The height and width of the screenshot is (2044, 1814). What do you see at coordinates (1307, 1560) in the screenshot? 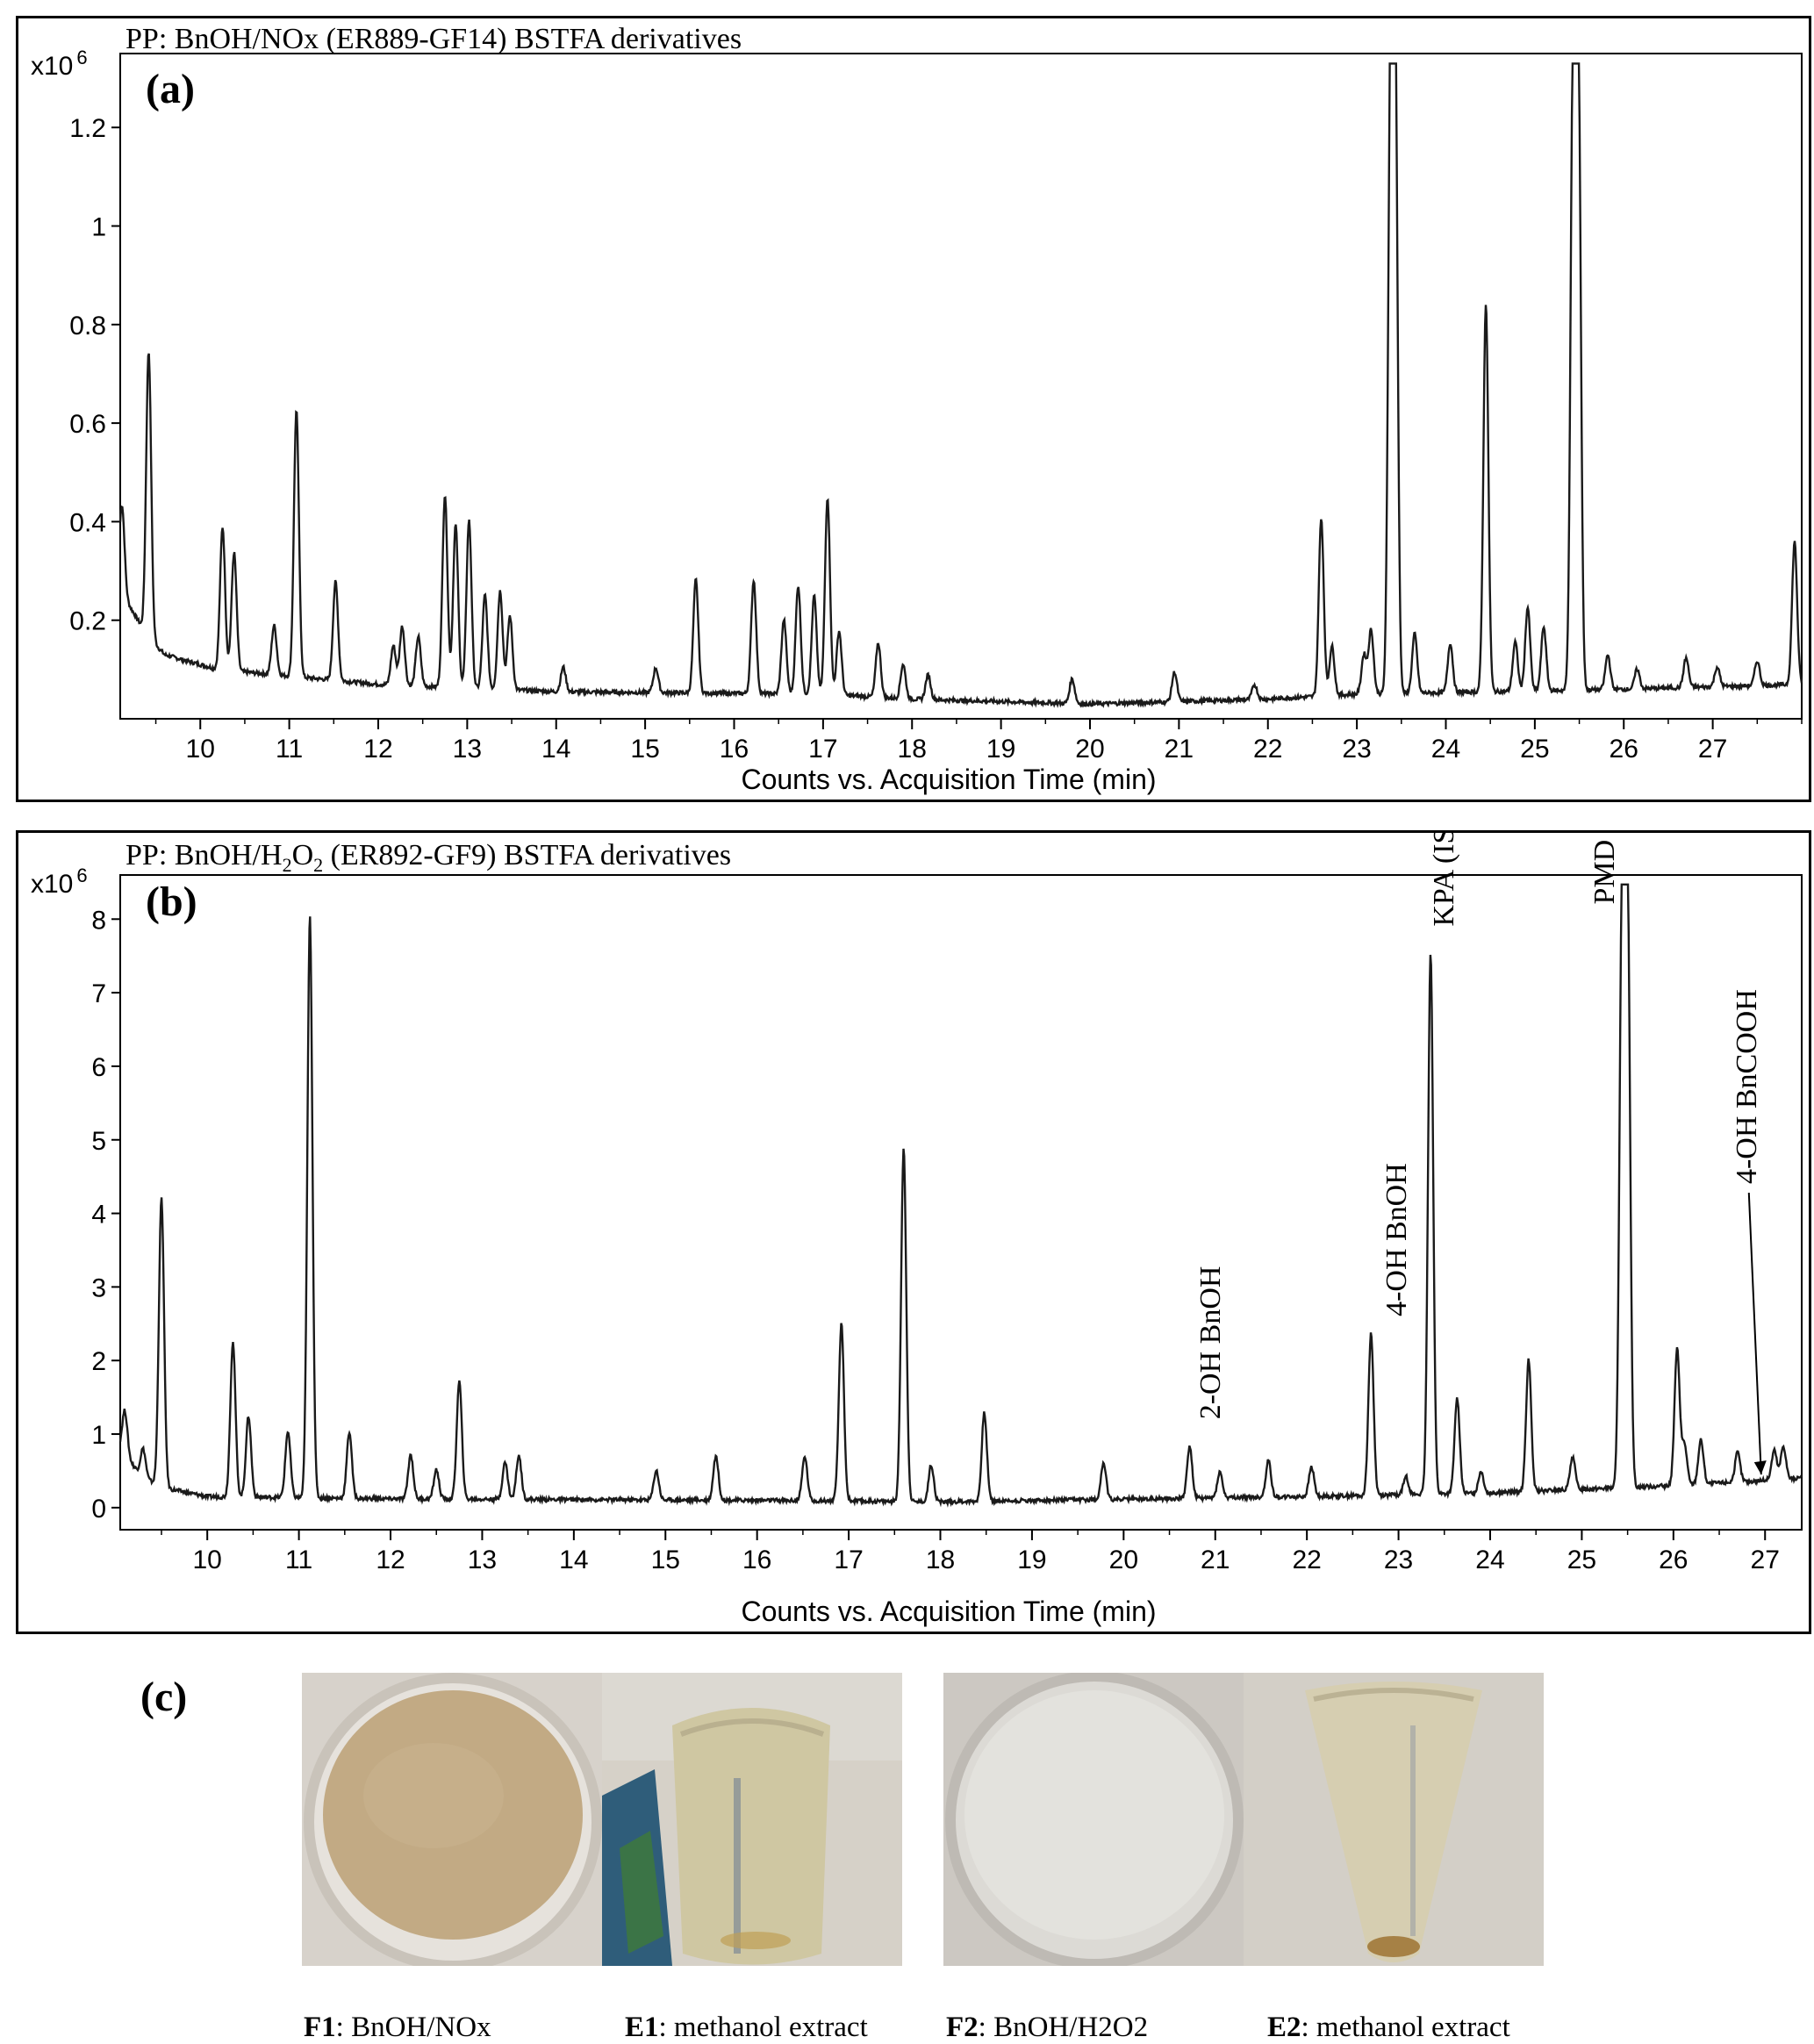
I see `chart-b-x-tick-label: 22` at bounding box center [1307, 1560].